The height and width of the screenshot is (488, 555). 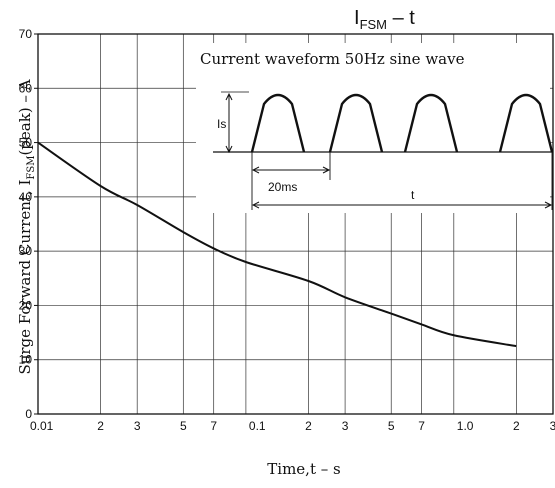 What do you see at coordinates (28, 414) in the screenshot?
I see `y-tick-label: 0` at bounding box center [28, 414].